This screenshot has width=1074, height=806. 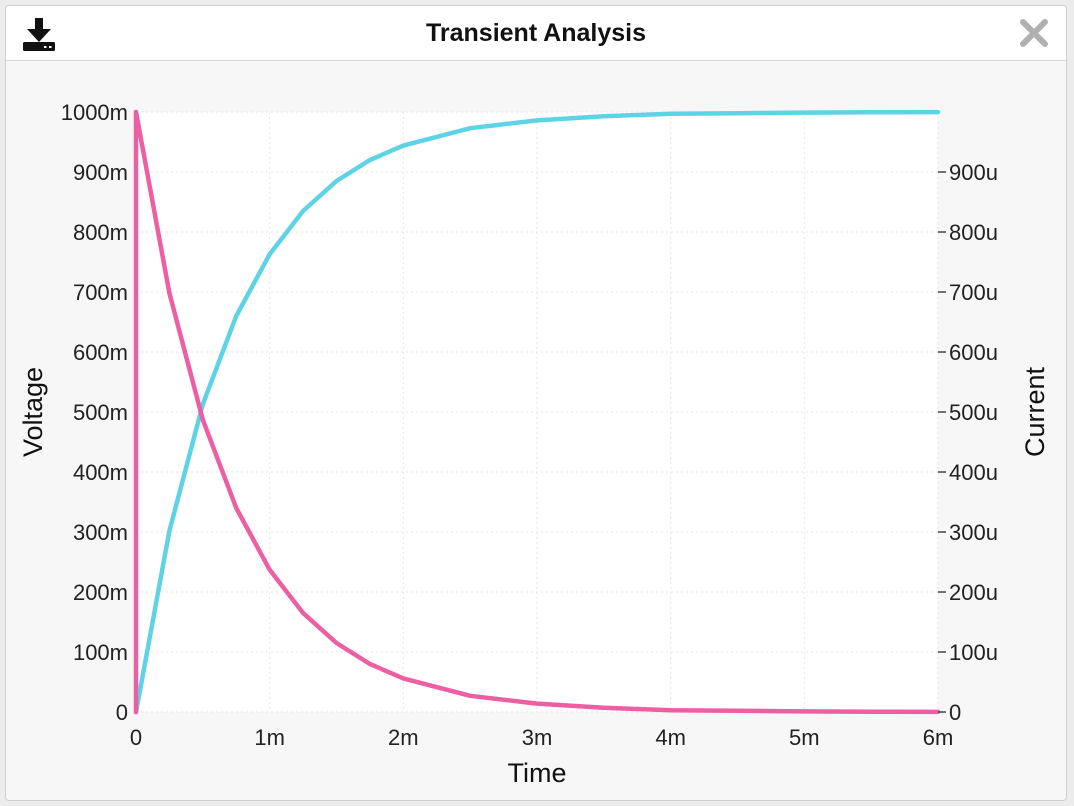 I want to click on y-tick-label: 100m, so click(x=100, y=652).